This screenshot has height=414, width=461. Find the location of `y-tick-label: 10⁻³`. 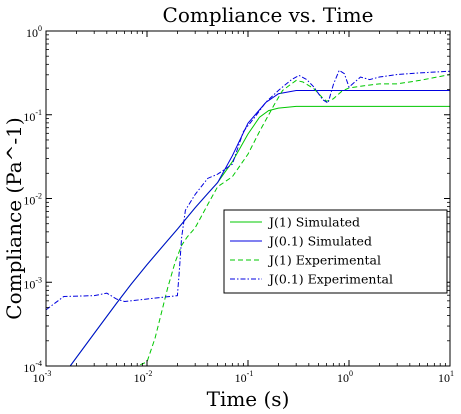

y-tick-label: 10⁻³ is located at coordinates (32, 283).